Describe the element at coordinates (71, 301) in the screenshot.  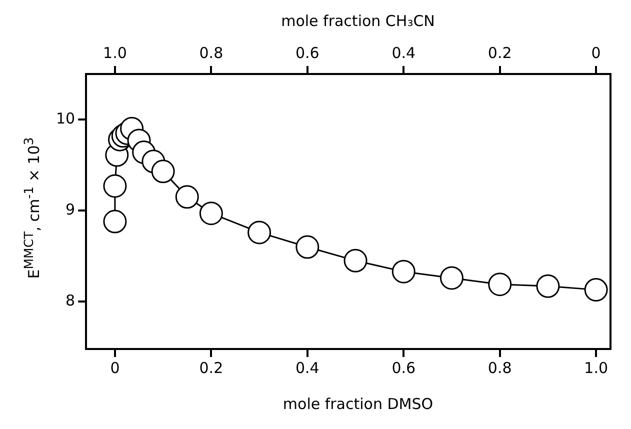
I see `y-tick-label: 8` at that location.